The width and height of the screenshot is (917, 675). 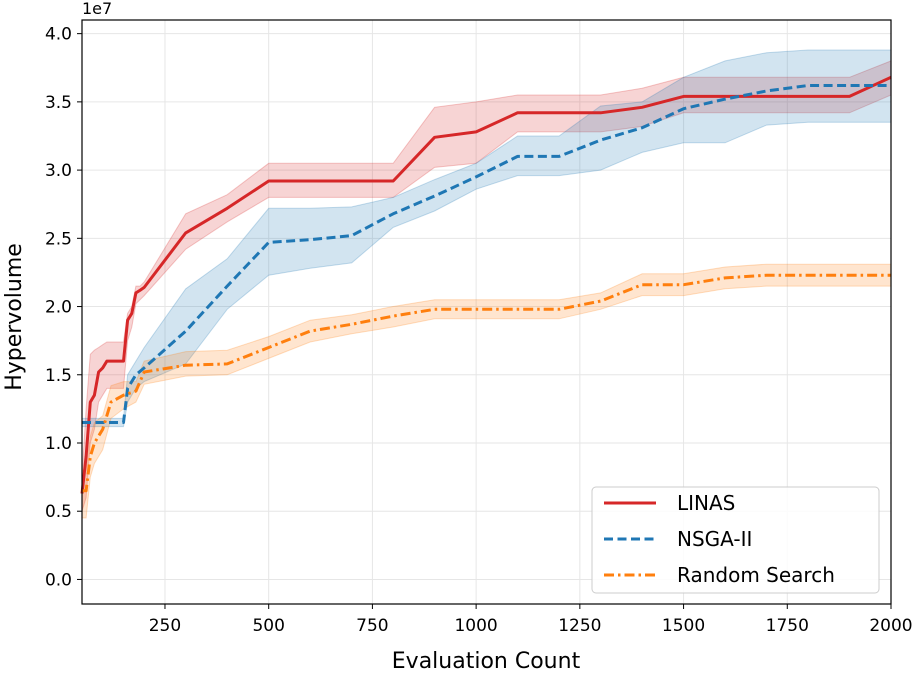 What do you see at coordinates (714, 539) in the screenshot?
I see `legend-label-nsga-ii: NSGA-II` at bounding box center [714, 539].